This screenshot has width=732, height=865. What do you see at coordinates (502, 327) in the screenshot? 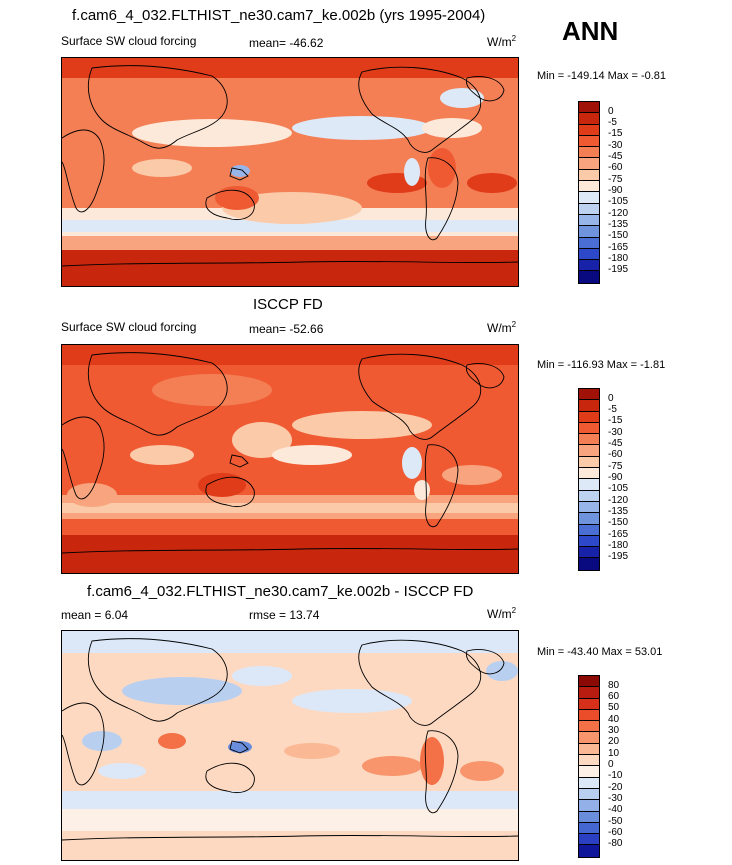
I see `panel-2-units-label: W/m2` at bounding box center [502, 327].